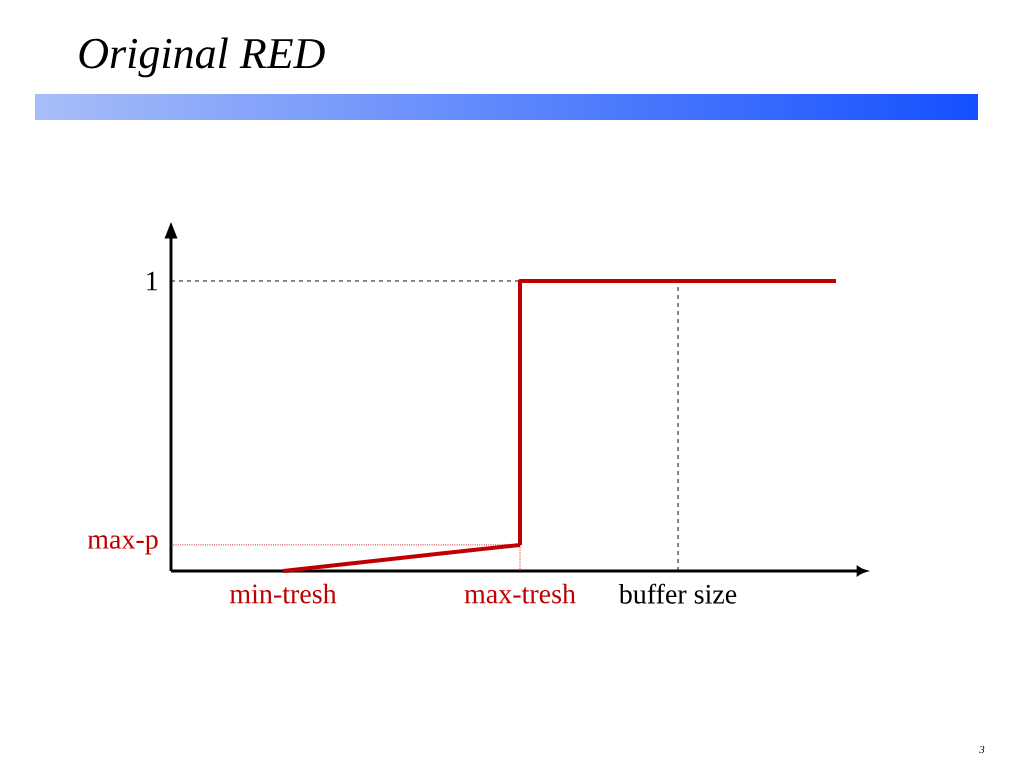 The width and height of the screenshot is (1024, 768). I want to click on x-tick-label: buffer size, so click(677, 593).